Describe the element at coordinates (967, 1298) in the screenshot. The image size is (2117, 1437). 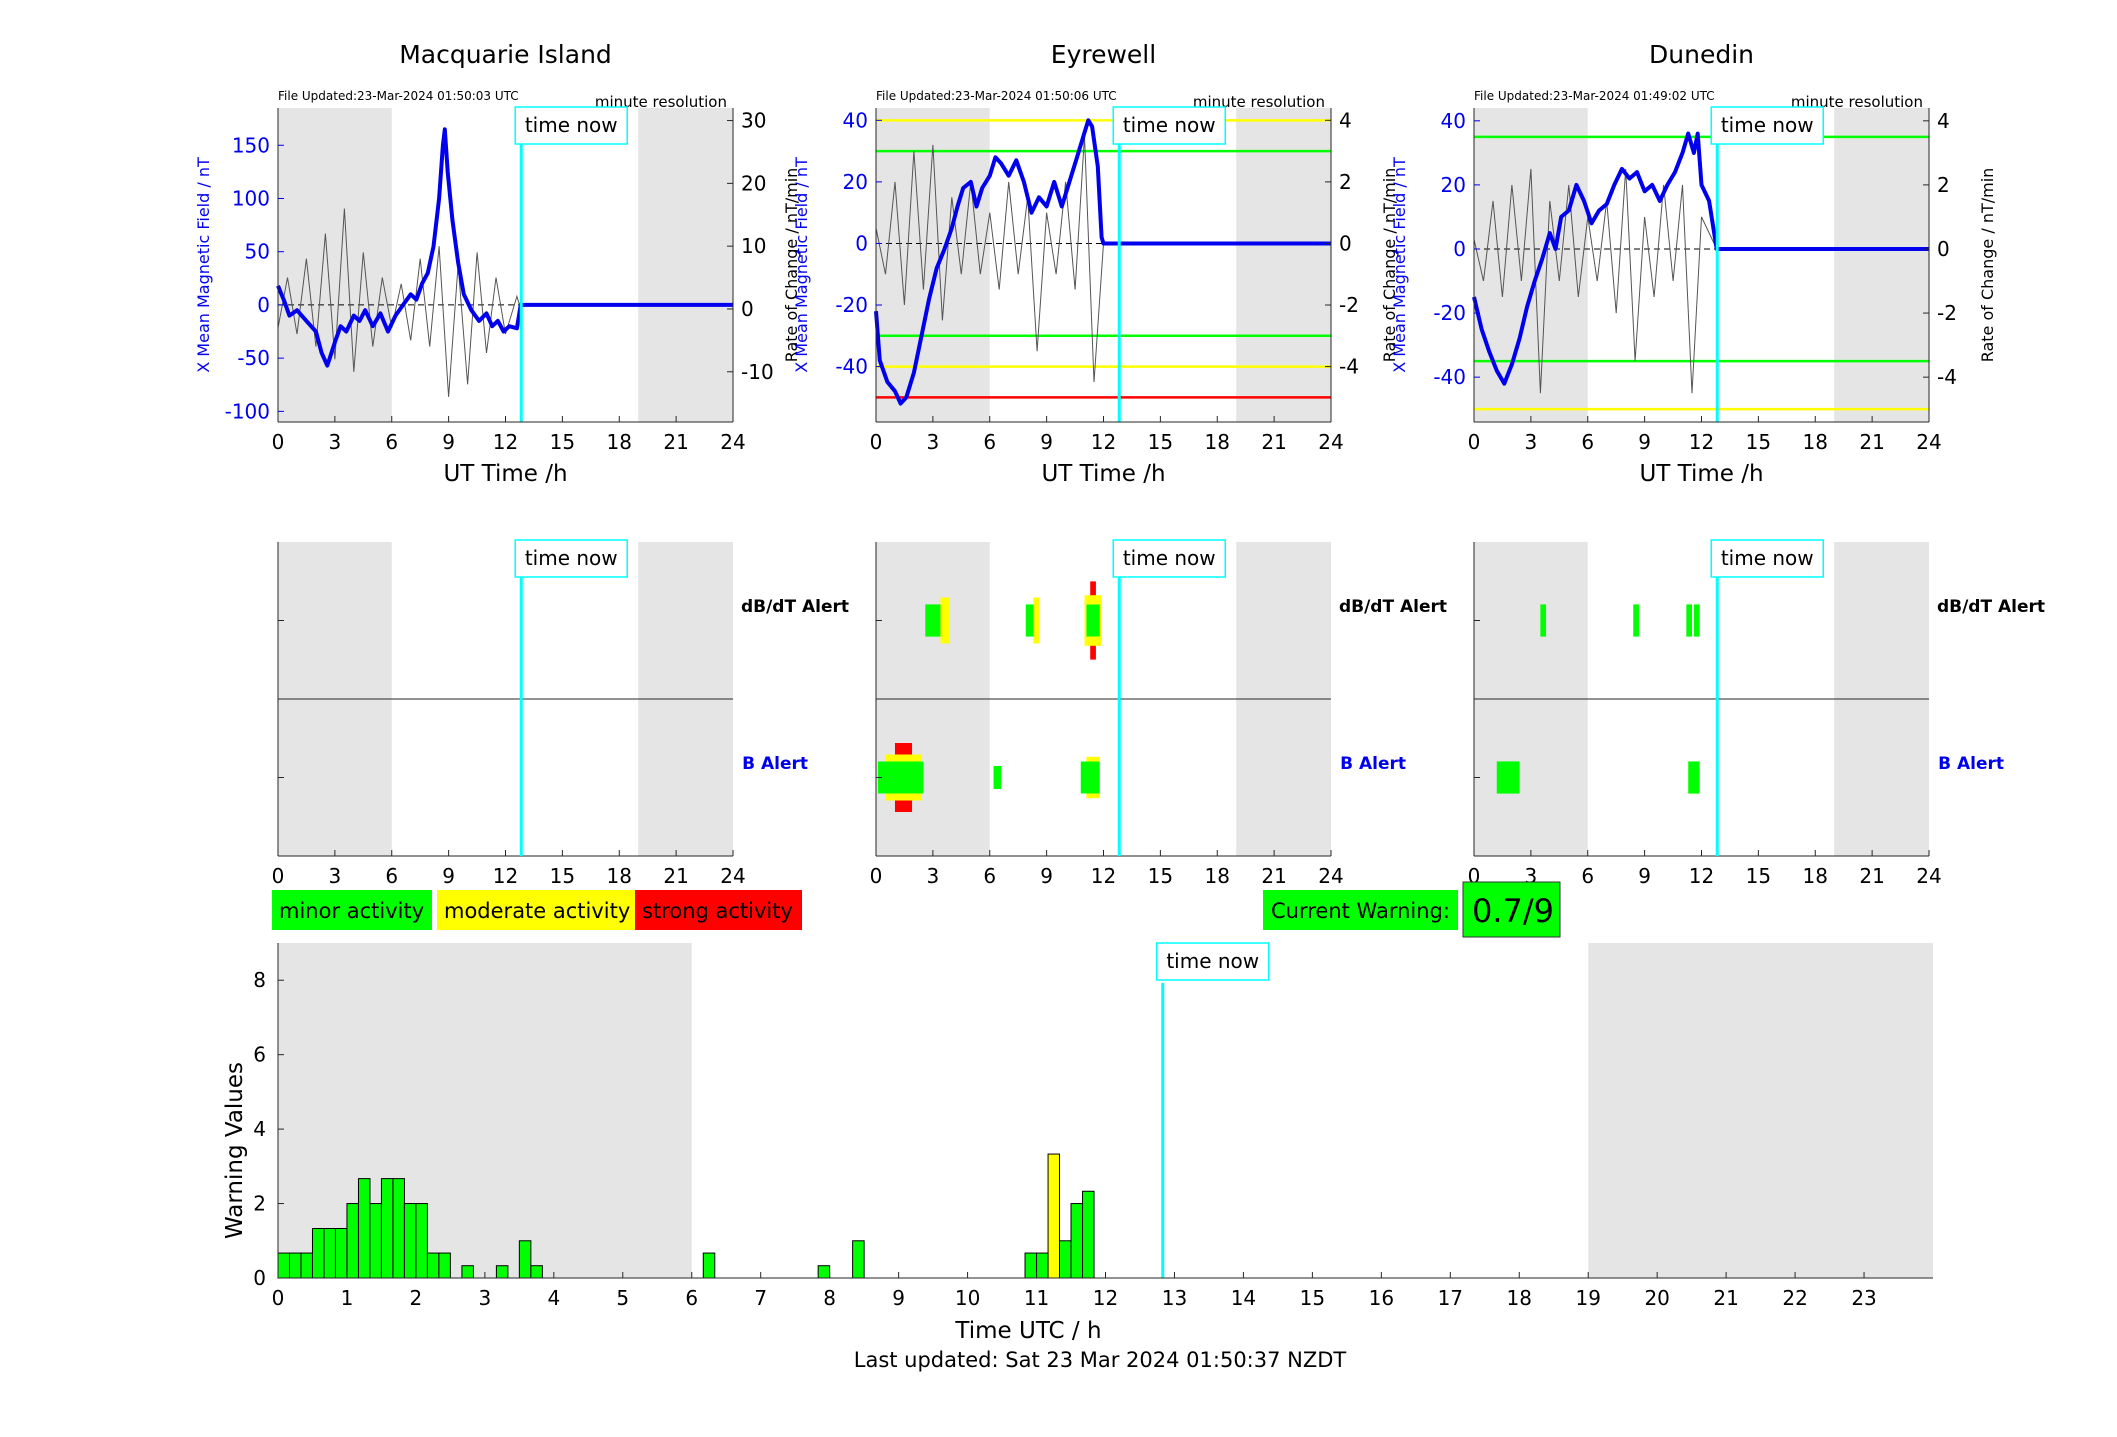
I see `warning-x-tick-label: 10` at that location.